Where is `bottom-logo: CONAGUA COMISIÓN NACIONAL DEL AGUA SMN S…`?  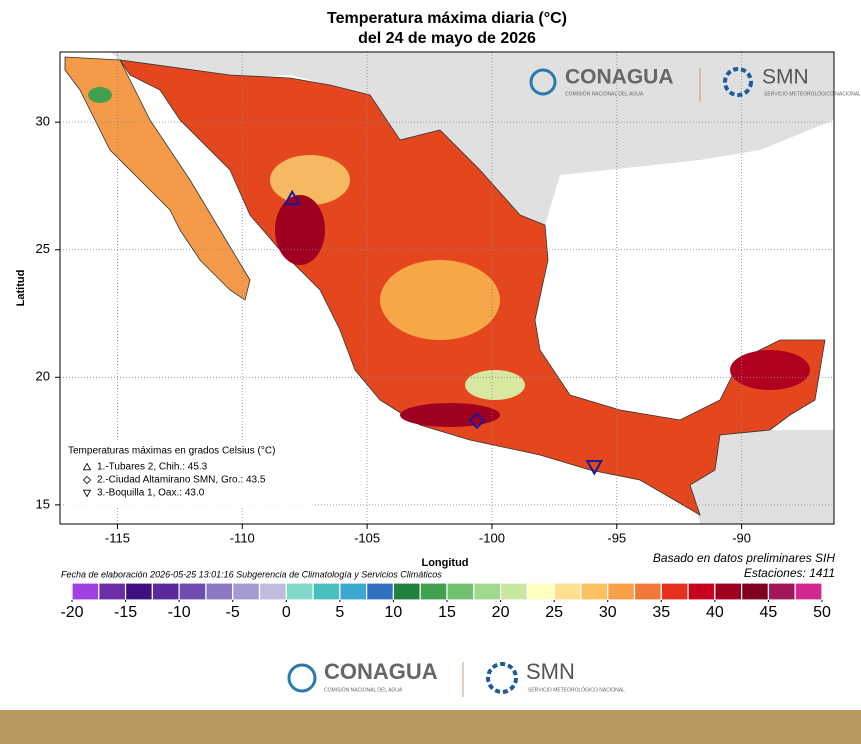 bottom-logo: CONAGUA COMISIÓN NACIONAL DEL AGUA SMN S… is located at coordinates (456, 678).